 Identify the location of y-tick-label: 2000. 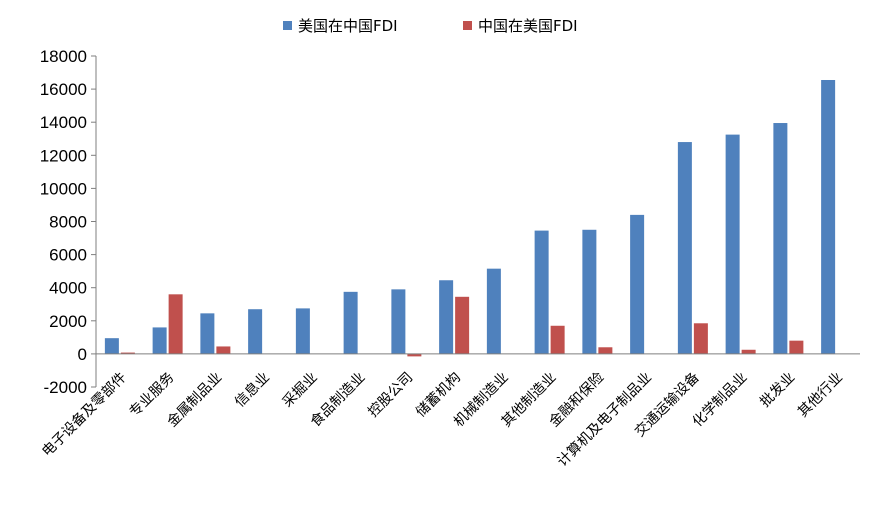
(68, 321).